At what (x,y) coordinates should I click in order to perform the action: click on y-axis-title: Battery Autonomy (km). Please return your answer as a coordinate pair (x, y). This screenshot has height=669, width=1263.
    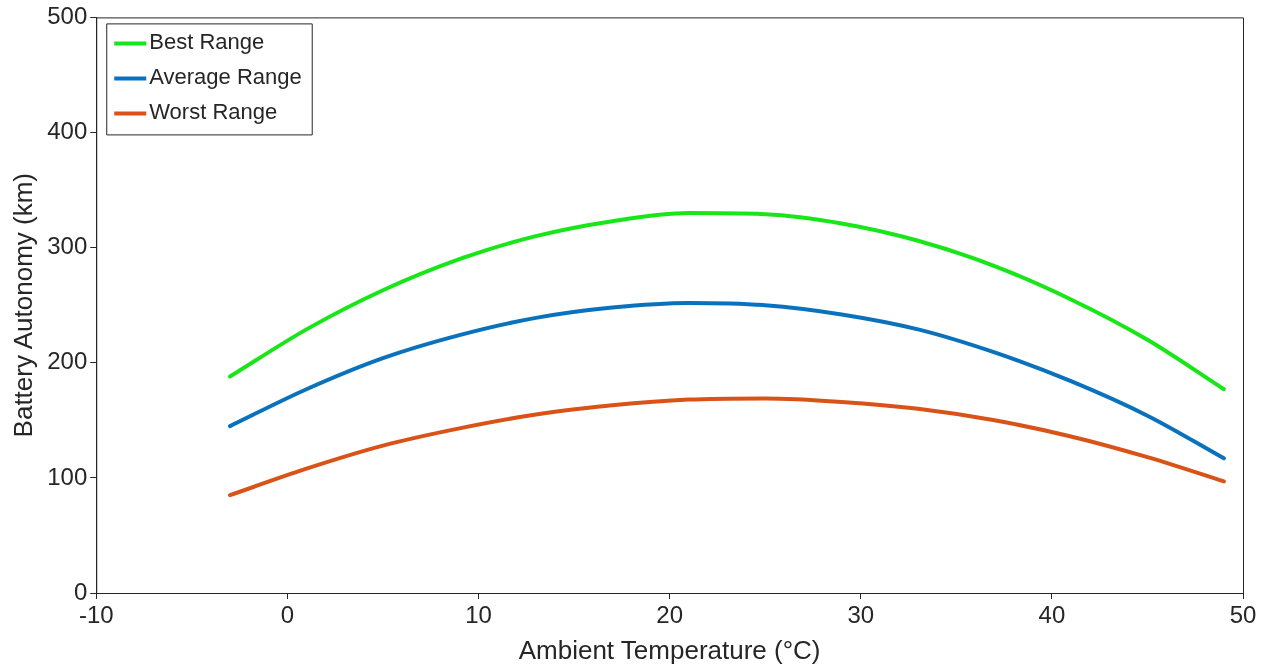
    Looking at the image, I should click on (22, 305).